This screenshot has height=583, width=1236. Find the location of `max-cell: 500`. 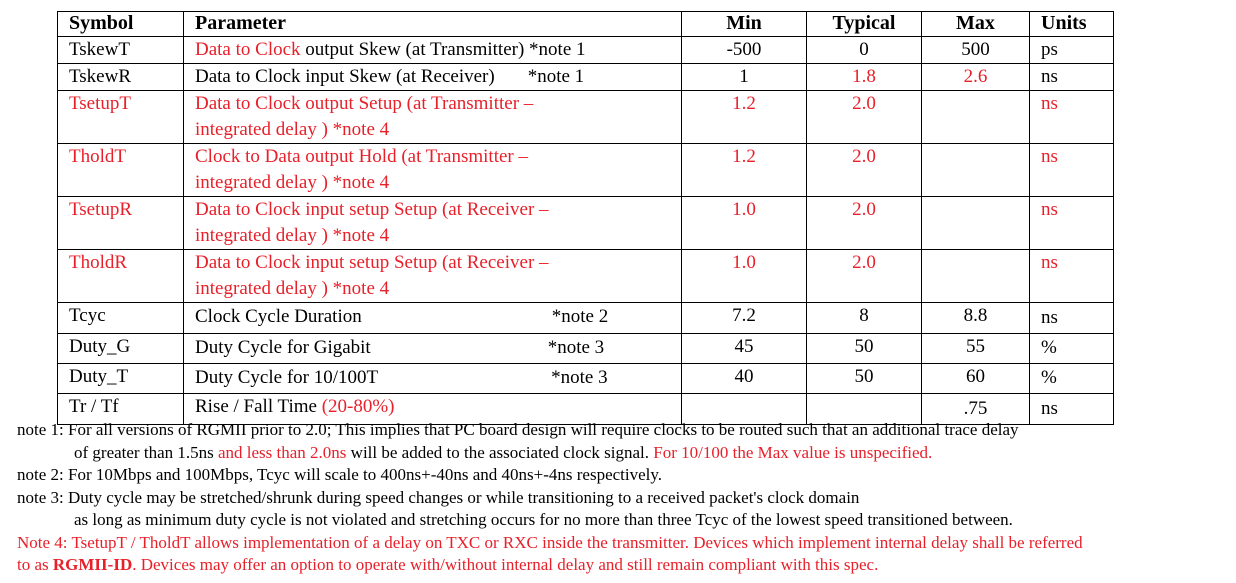

max-cell: 500 is located at coordinates (975, 50).